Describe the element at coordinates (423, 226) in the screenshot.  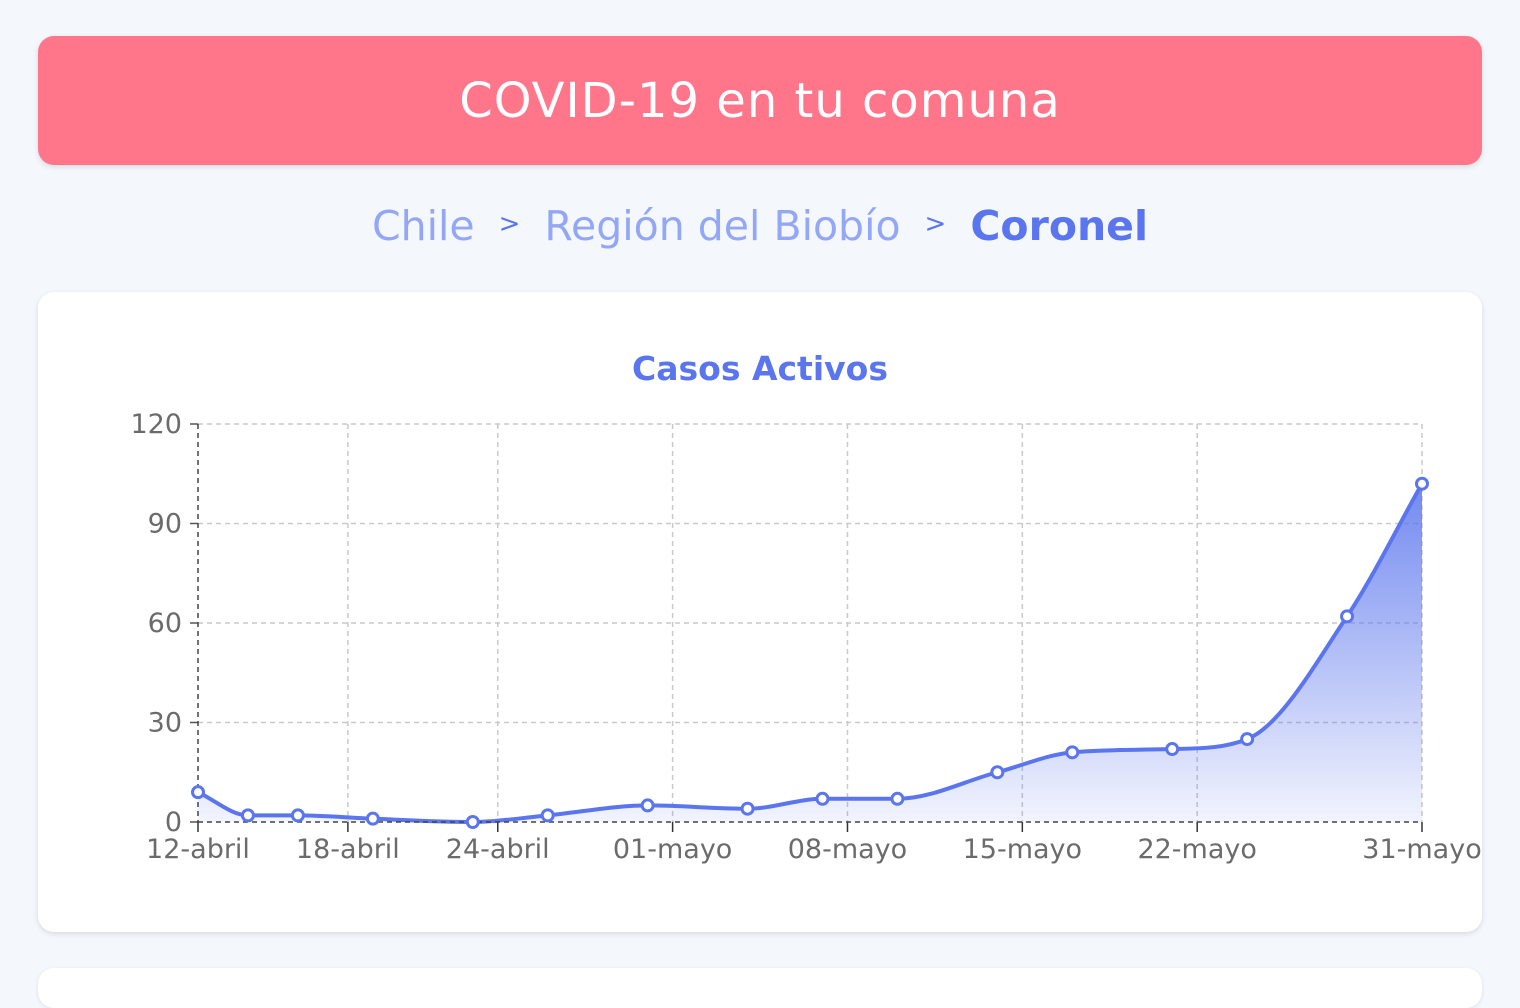
I see `breadcrumb-country: Chile` at that location.